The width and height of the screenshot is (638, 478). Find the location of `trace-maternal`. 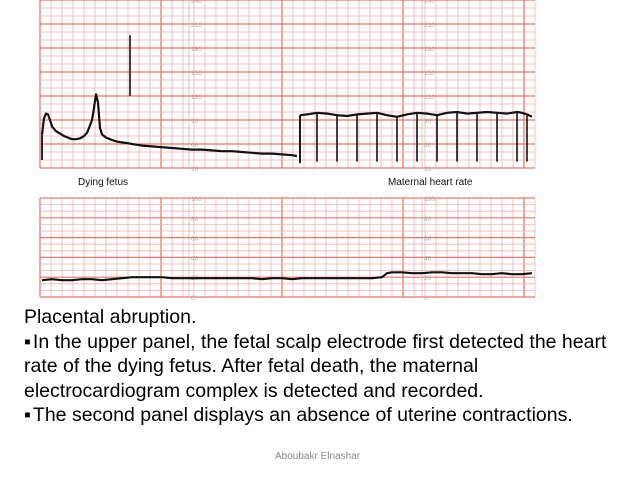

trace-maternal is located at coordinates (416, 114).